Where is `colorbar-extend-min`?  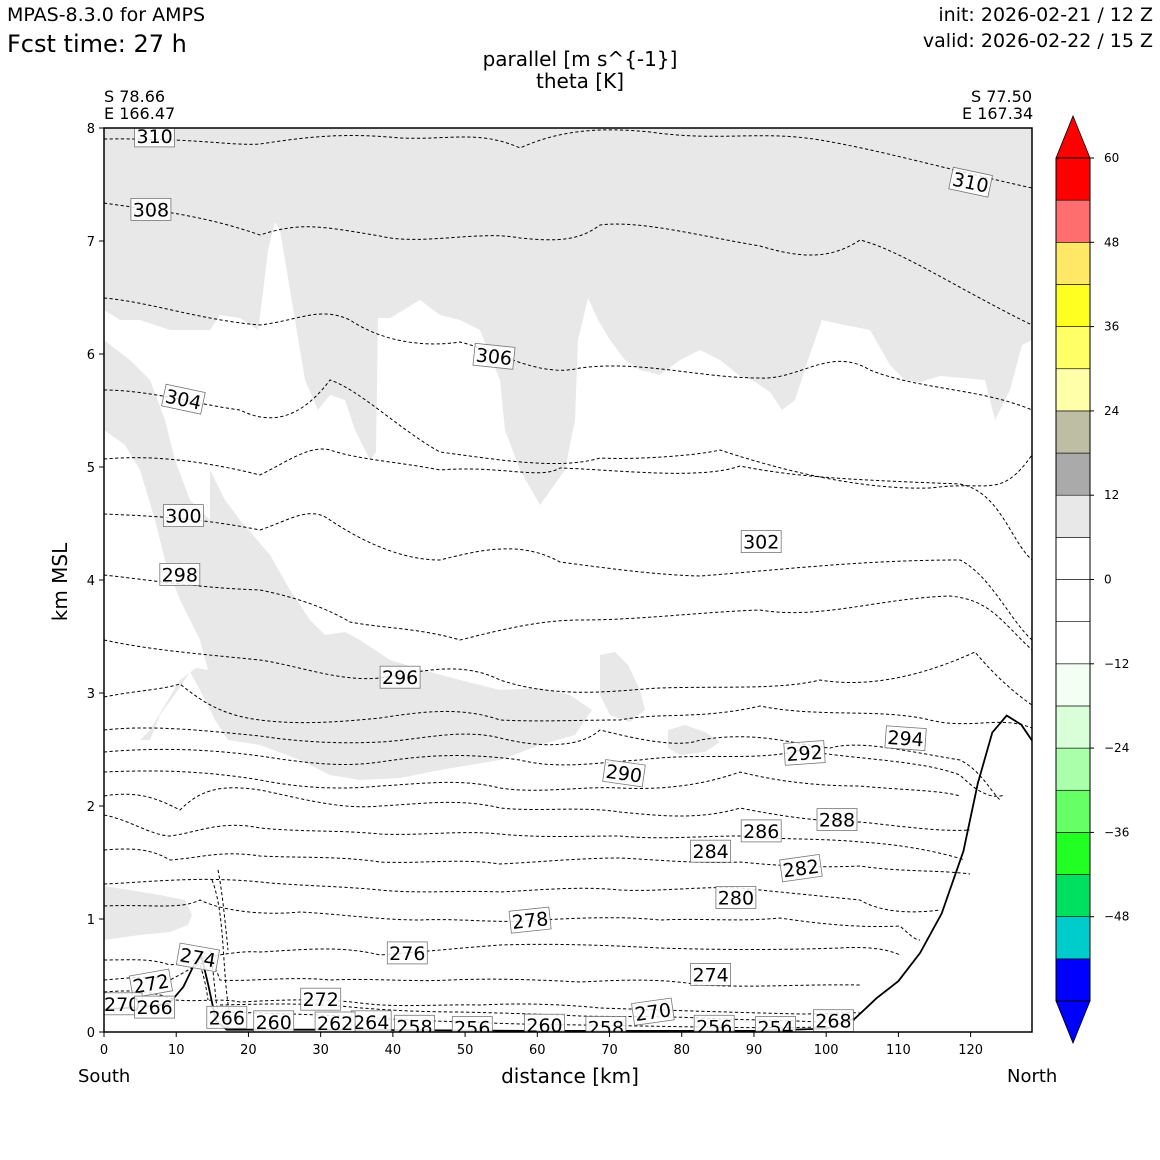 colorbar-extend-min is located at coordinates (1073, 1022).